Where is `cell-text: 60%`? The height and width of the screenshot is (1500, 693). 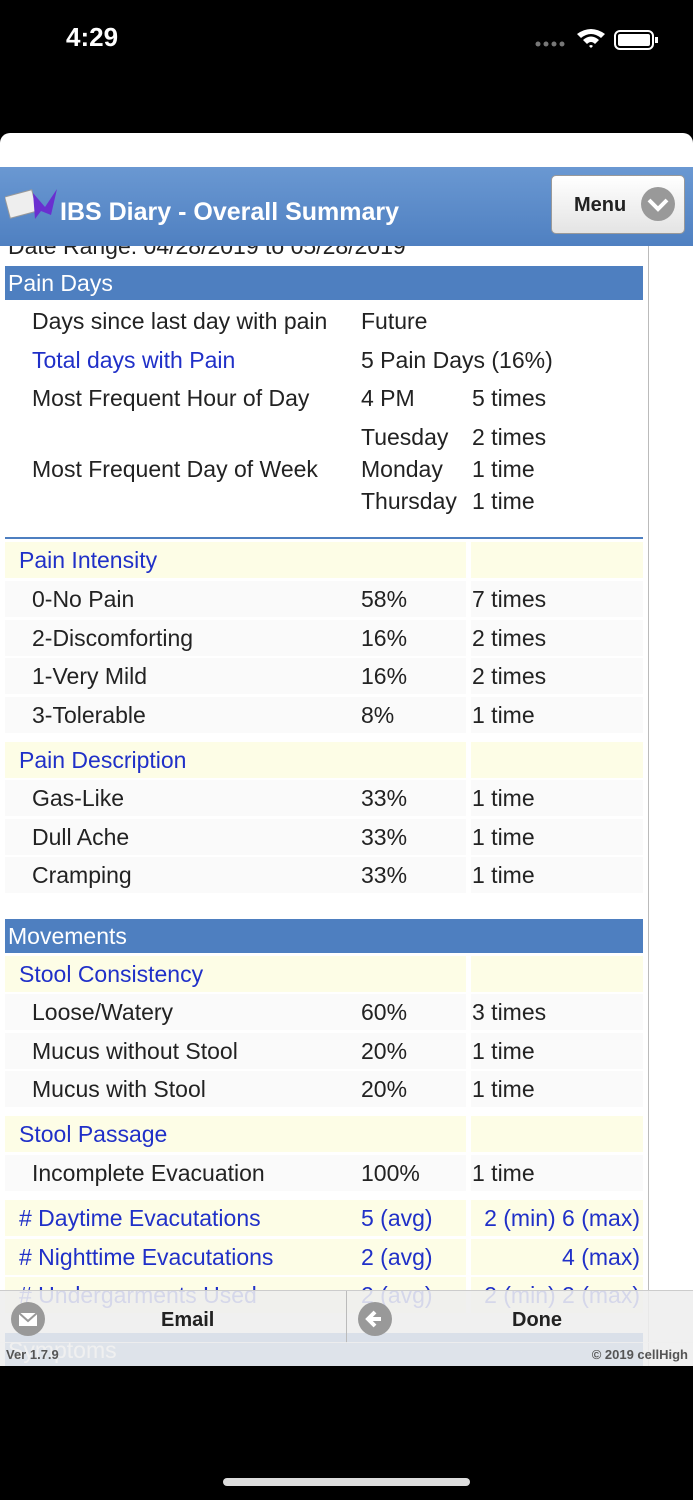 cell-text: 60% is located at coordinates (384, 1012).